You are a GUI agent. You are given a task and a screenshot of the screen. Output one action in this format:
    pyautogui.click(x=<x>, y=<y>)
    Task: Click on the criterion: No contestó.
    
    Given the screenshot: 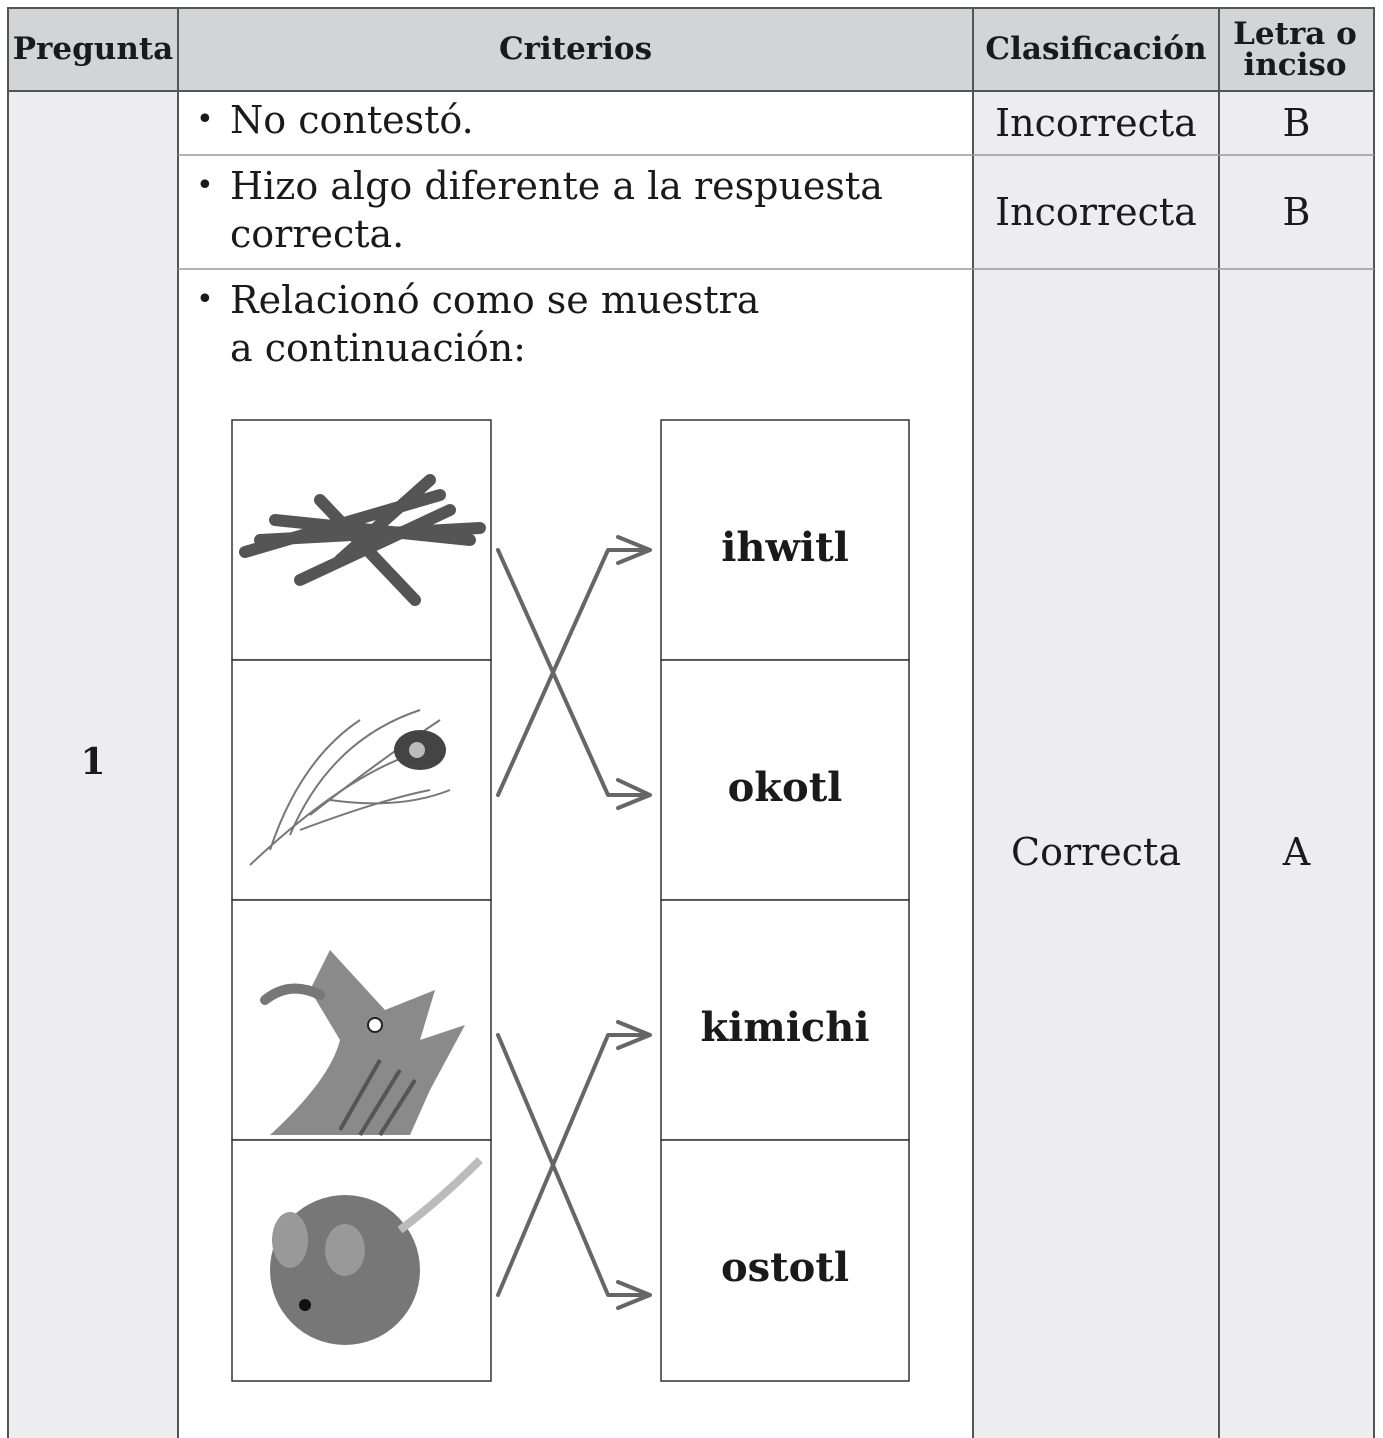 What is the action you would take?
    pyautogui.click(x=558, y=120)
    